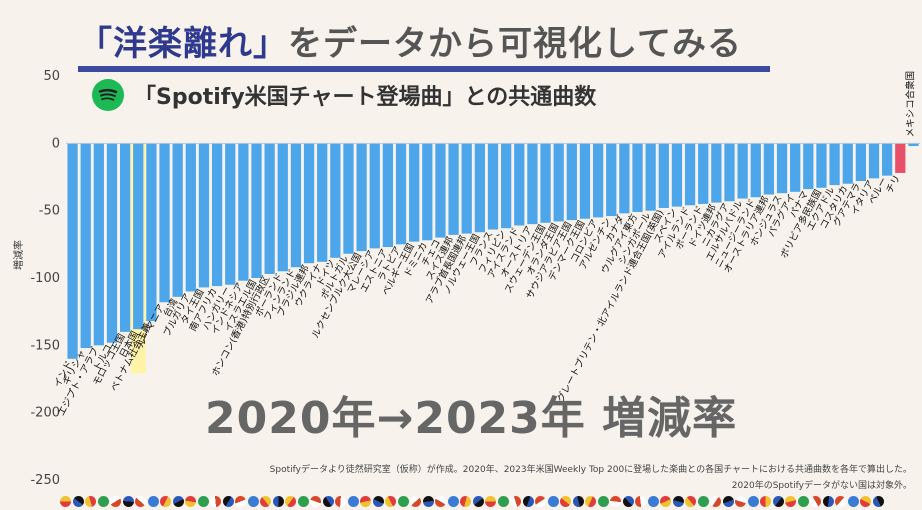  I want to click on country-flag-strip, so click(490, 503).